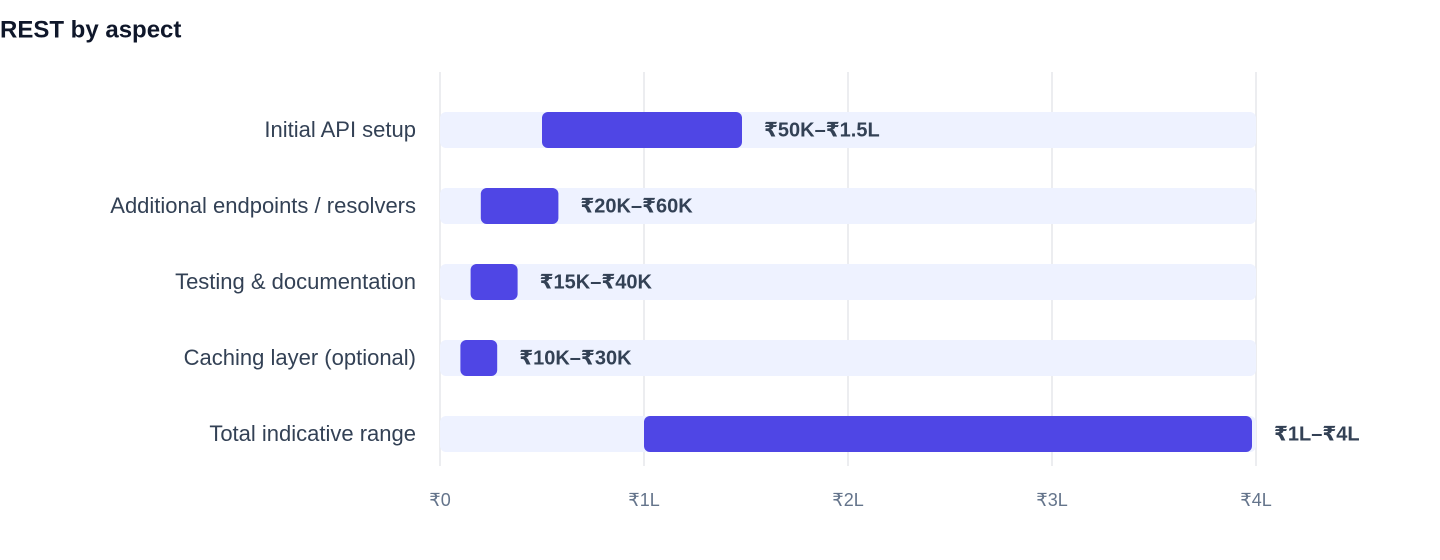  What do you see at coordinates (312, 433) in the screenshot?
I see `y-tick-label: Total indicative range` at bounding box center [312, 433].